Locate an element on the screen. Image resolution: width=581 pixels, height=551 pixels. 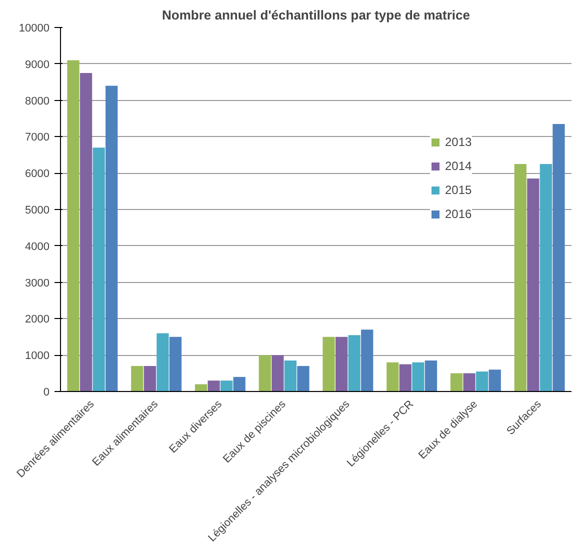
legend-label: 2015 is located at coordinates (458, 190).